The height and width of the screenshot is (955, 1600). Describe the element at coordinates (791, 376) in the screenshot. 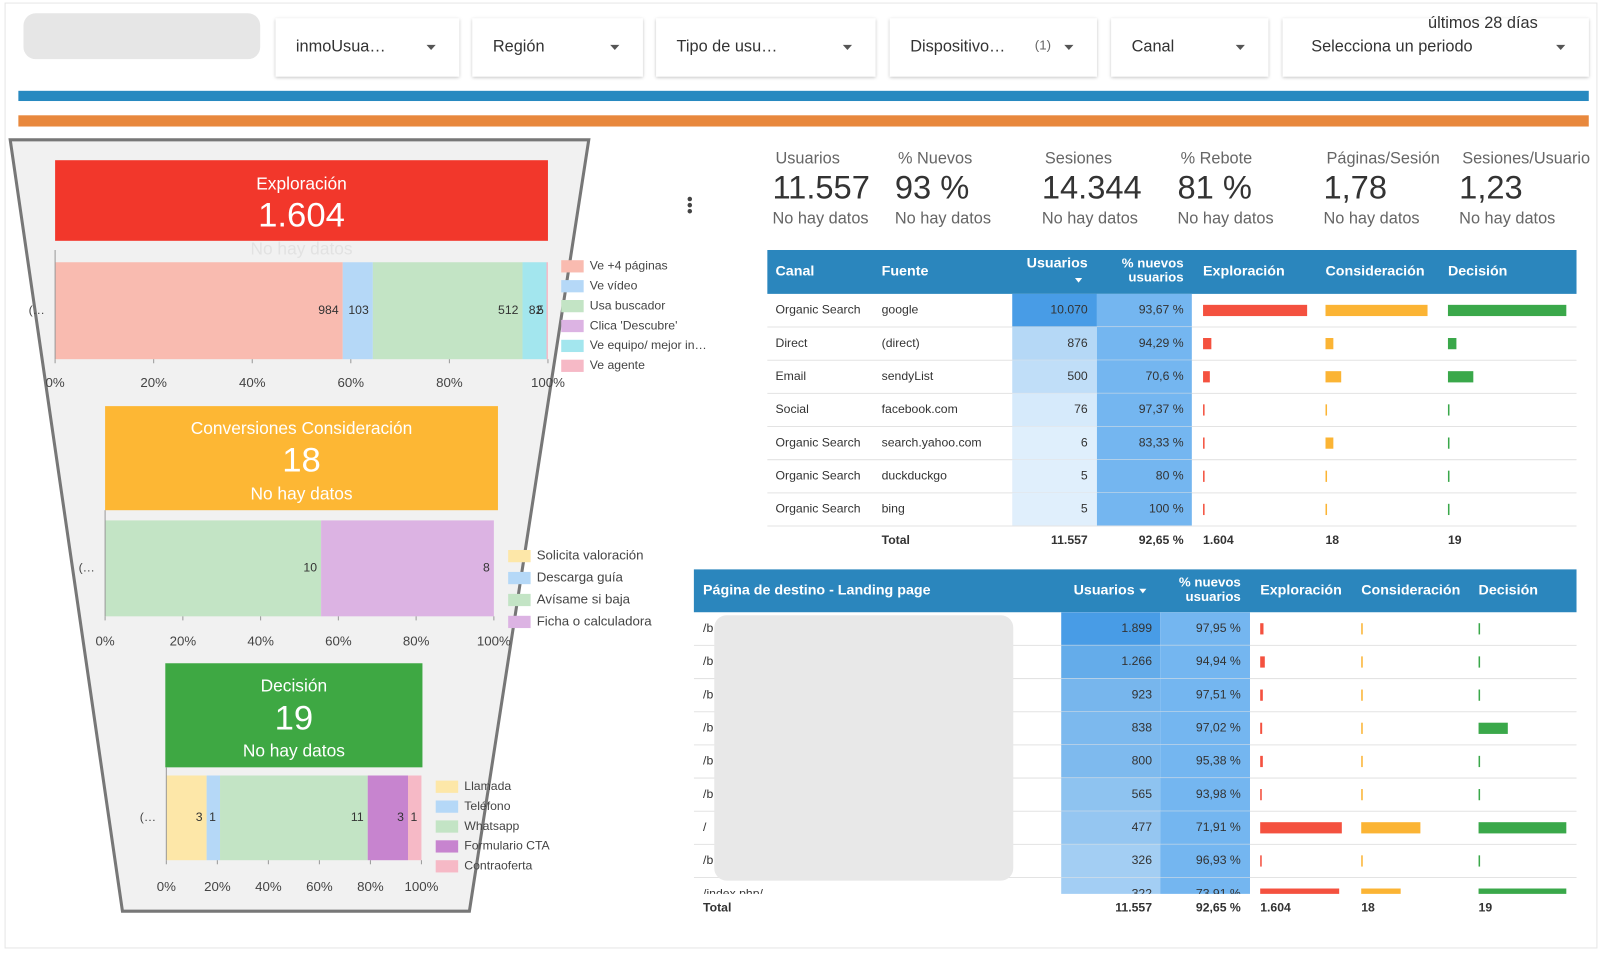

I see `table-cell: Email` at that location.